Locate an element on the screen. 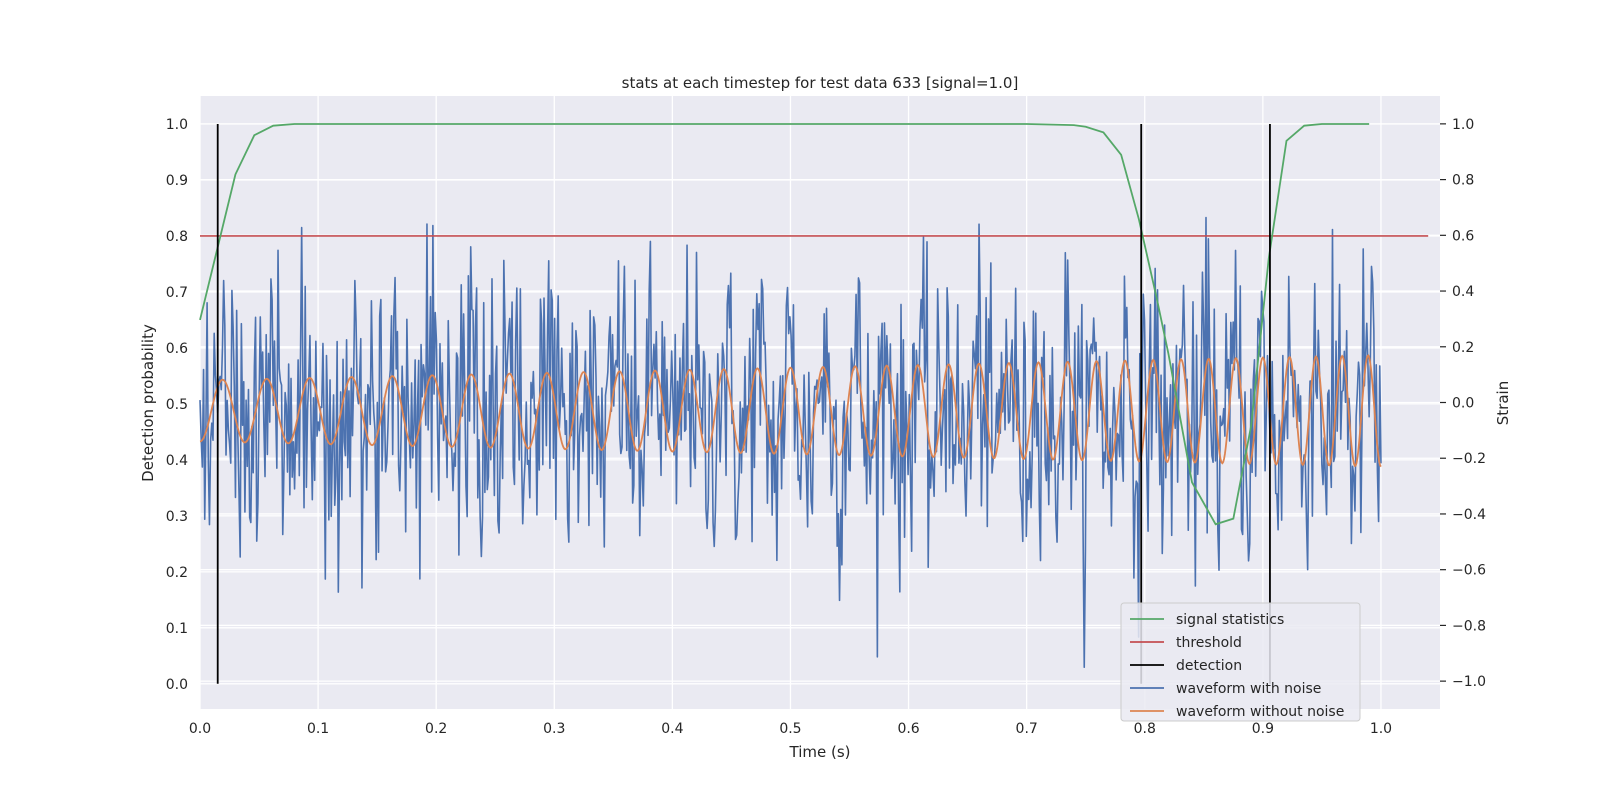 This screenshot has height=800, width=1600. y-right-tick-label: 0.2 is located at coordinates (1463, 348).